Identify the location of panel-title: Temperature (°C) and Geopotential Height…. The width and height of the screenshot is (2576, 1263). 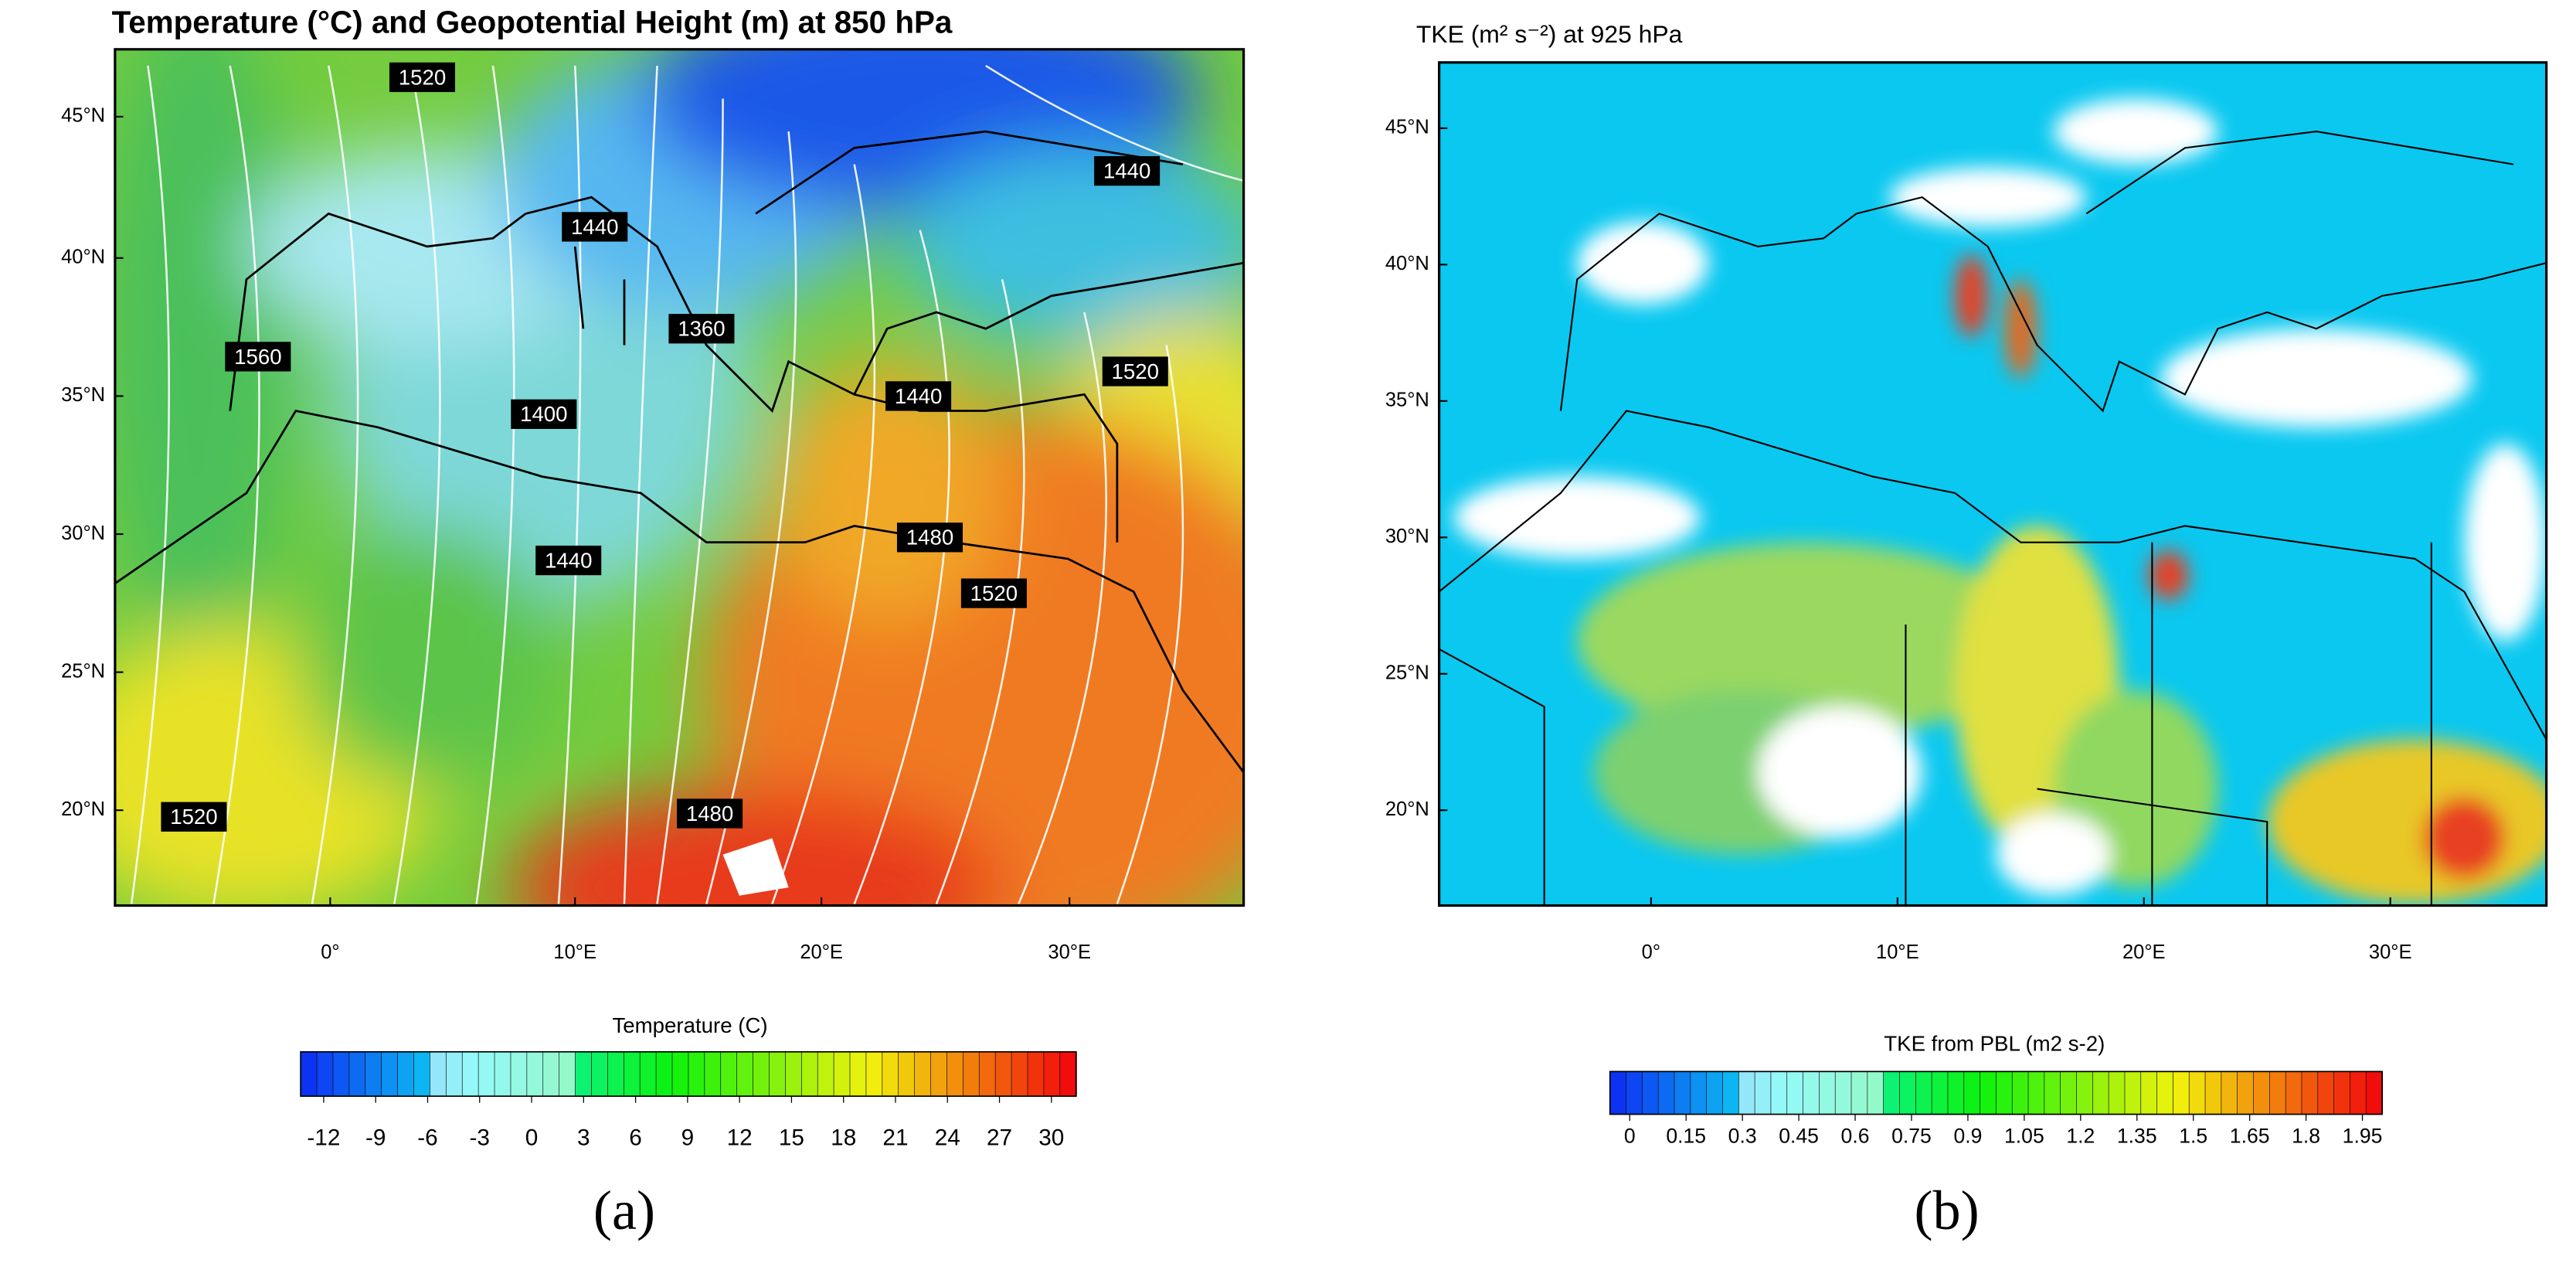
(532, 22).